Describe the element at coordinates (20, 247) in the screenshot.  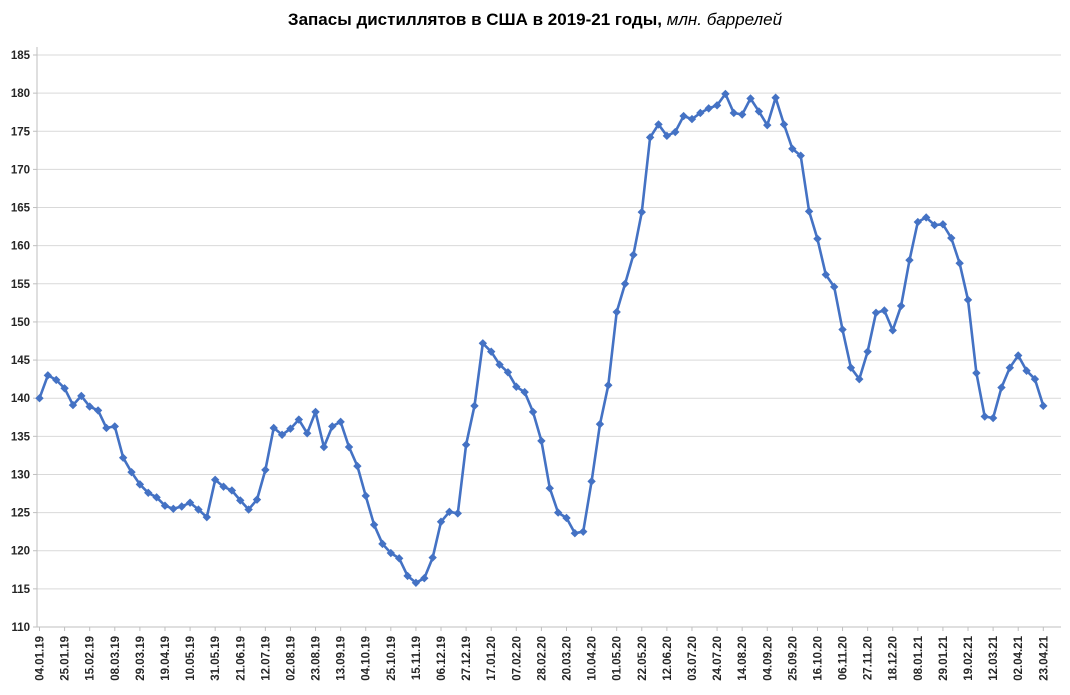
I see `y-axis-label: 160` at that location.